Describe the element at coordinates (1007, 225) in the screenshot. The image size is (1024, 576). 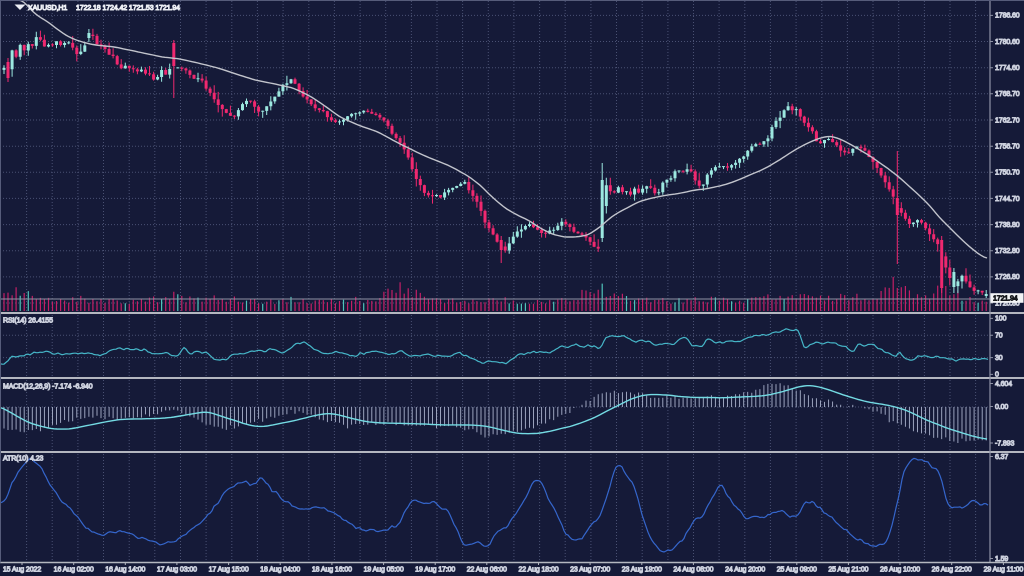
I see `svg-text: 1738.80` at that location.